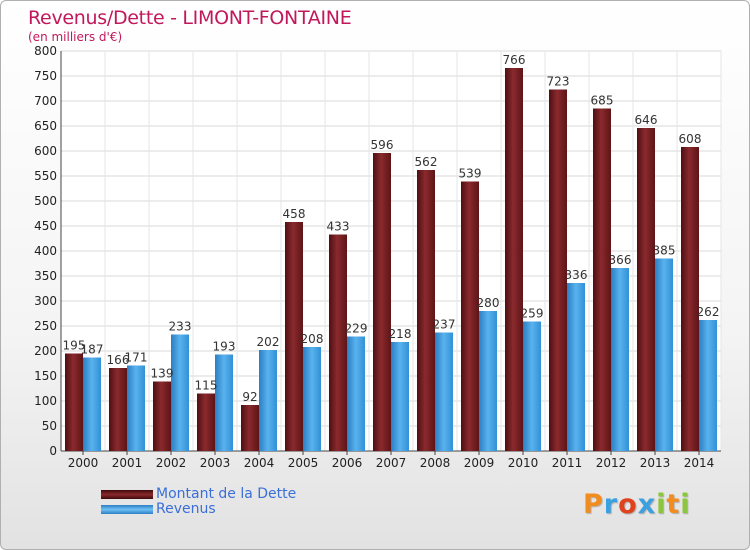 The image size is (750, 550). I want to click on data-label: 685, so click(602, 101).